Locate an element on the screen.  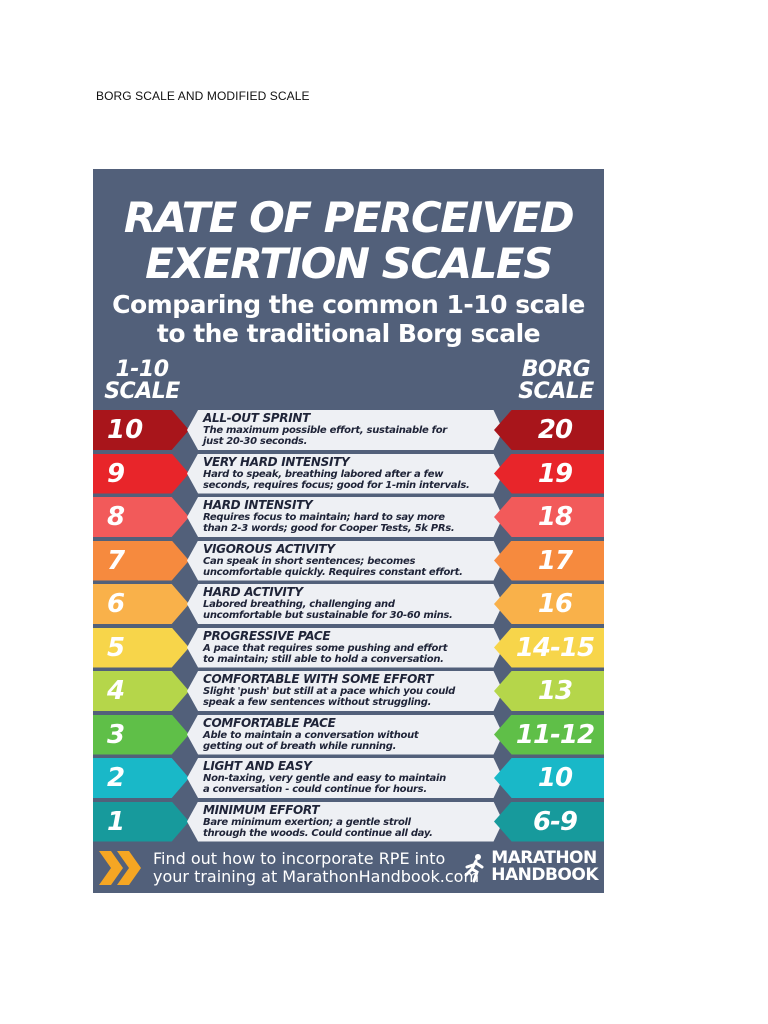
left-header-line1: 1-10 is located at coordinates (142, 369).